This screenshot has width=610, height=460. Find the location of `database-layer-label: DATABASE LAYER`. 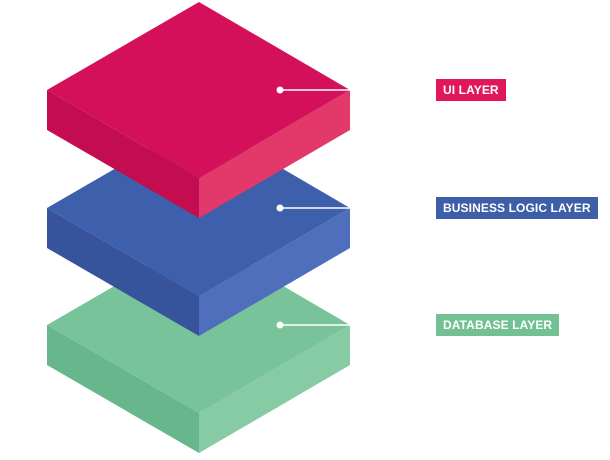

database-layer-label: DATABASE LAYER is located at coordinates (498, 325).